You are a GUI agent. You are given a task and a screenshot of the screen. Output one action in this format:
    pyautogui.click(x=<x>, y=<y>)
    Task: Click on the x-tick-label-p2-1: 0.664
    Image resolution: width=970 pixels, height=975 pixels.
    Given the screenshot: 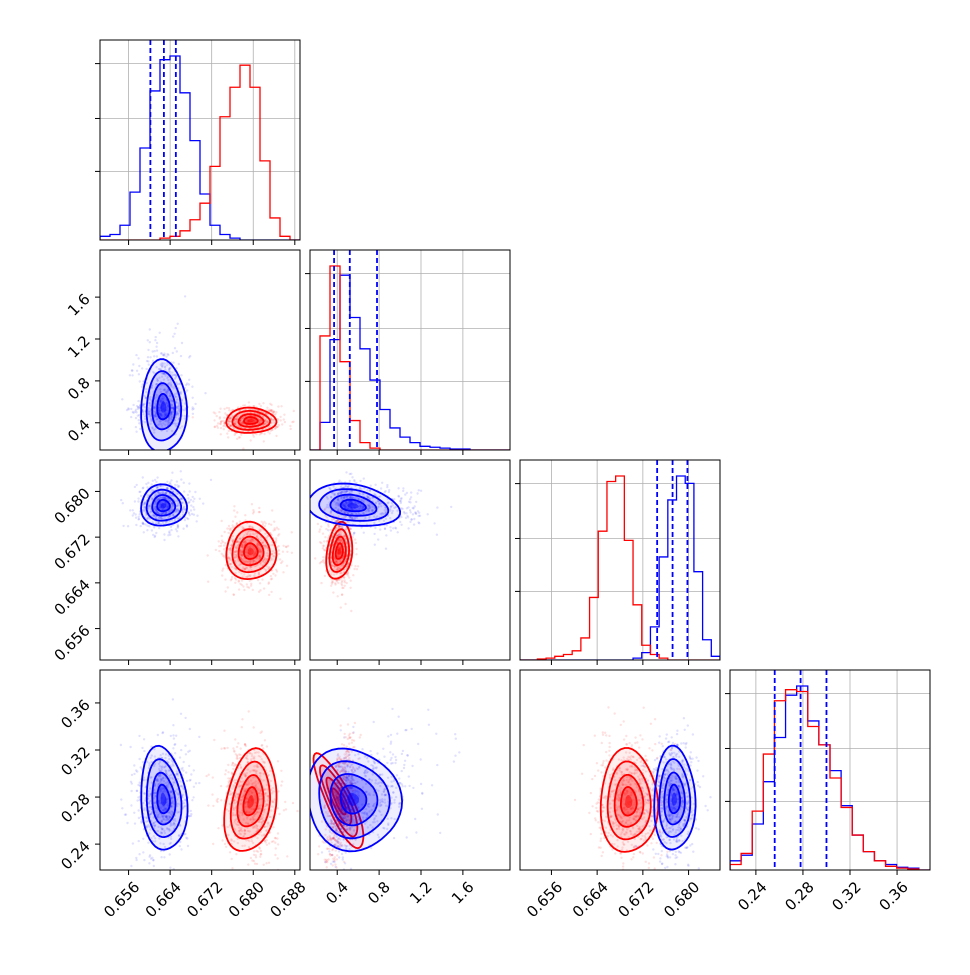 What is the action you would take?
    pyautogui.click(x=590, y=899)
    